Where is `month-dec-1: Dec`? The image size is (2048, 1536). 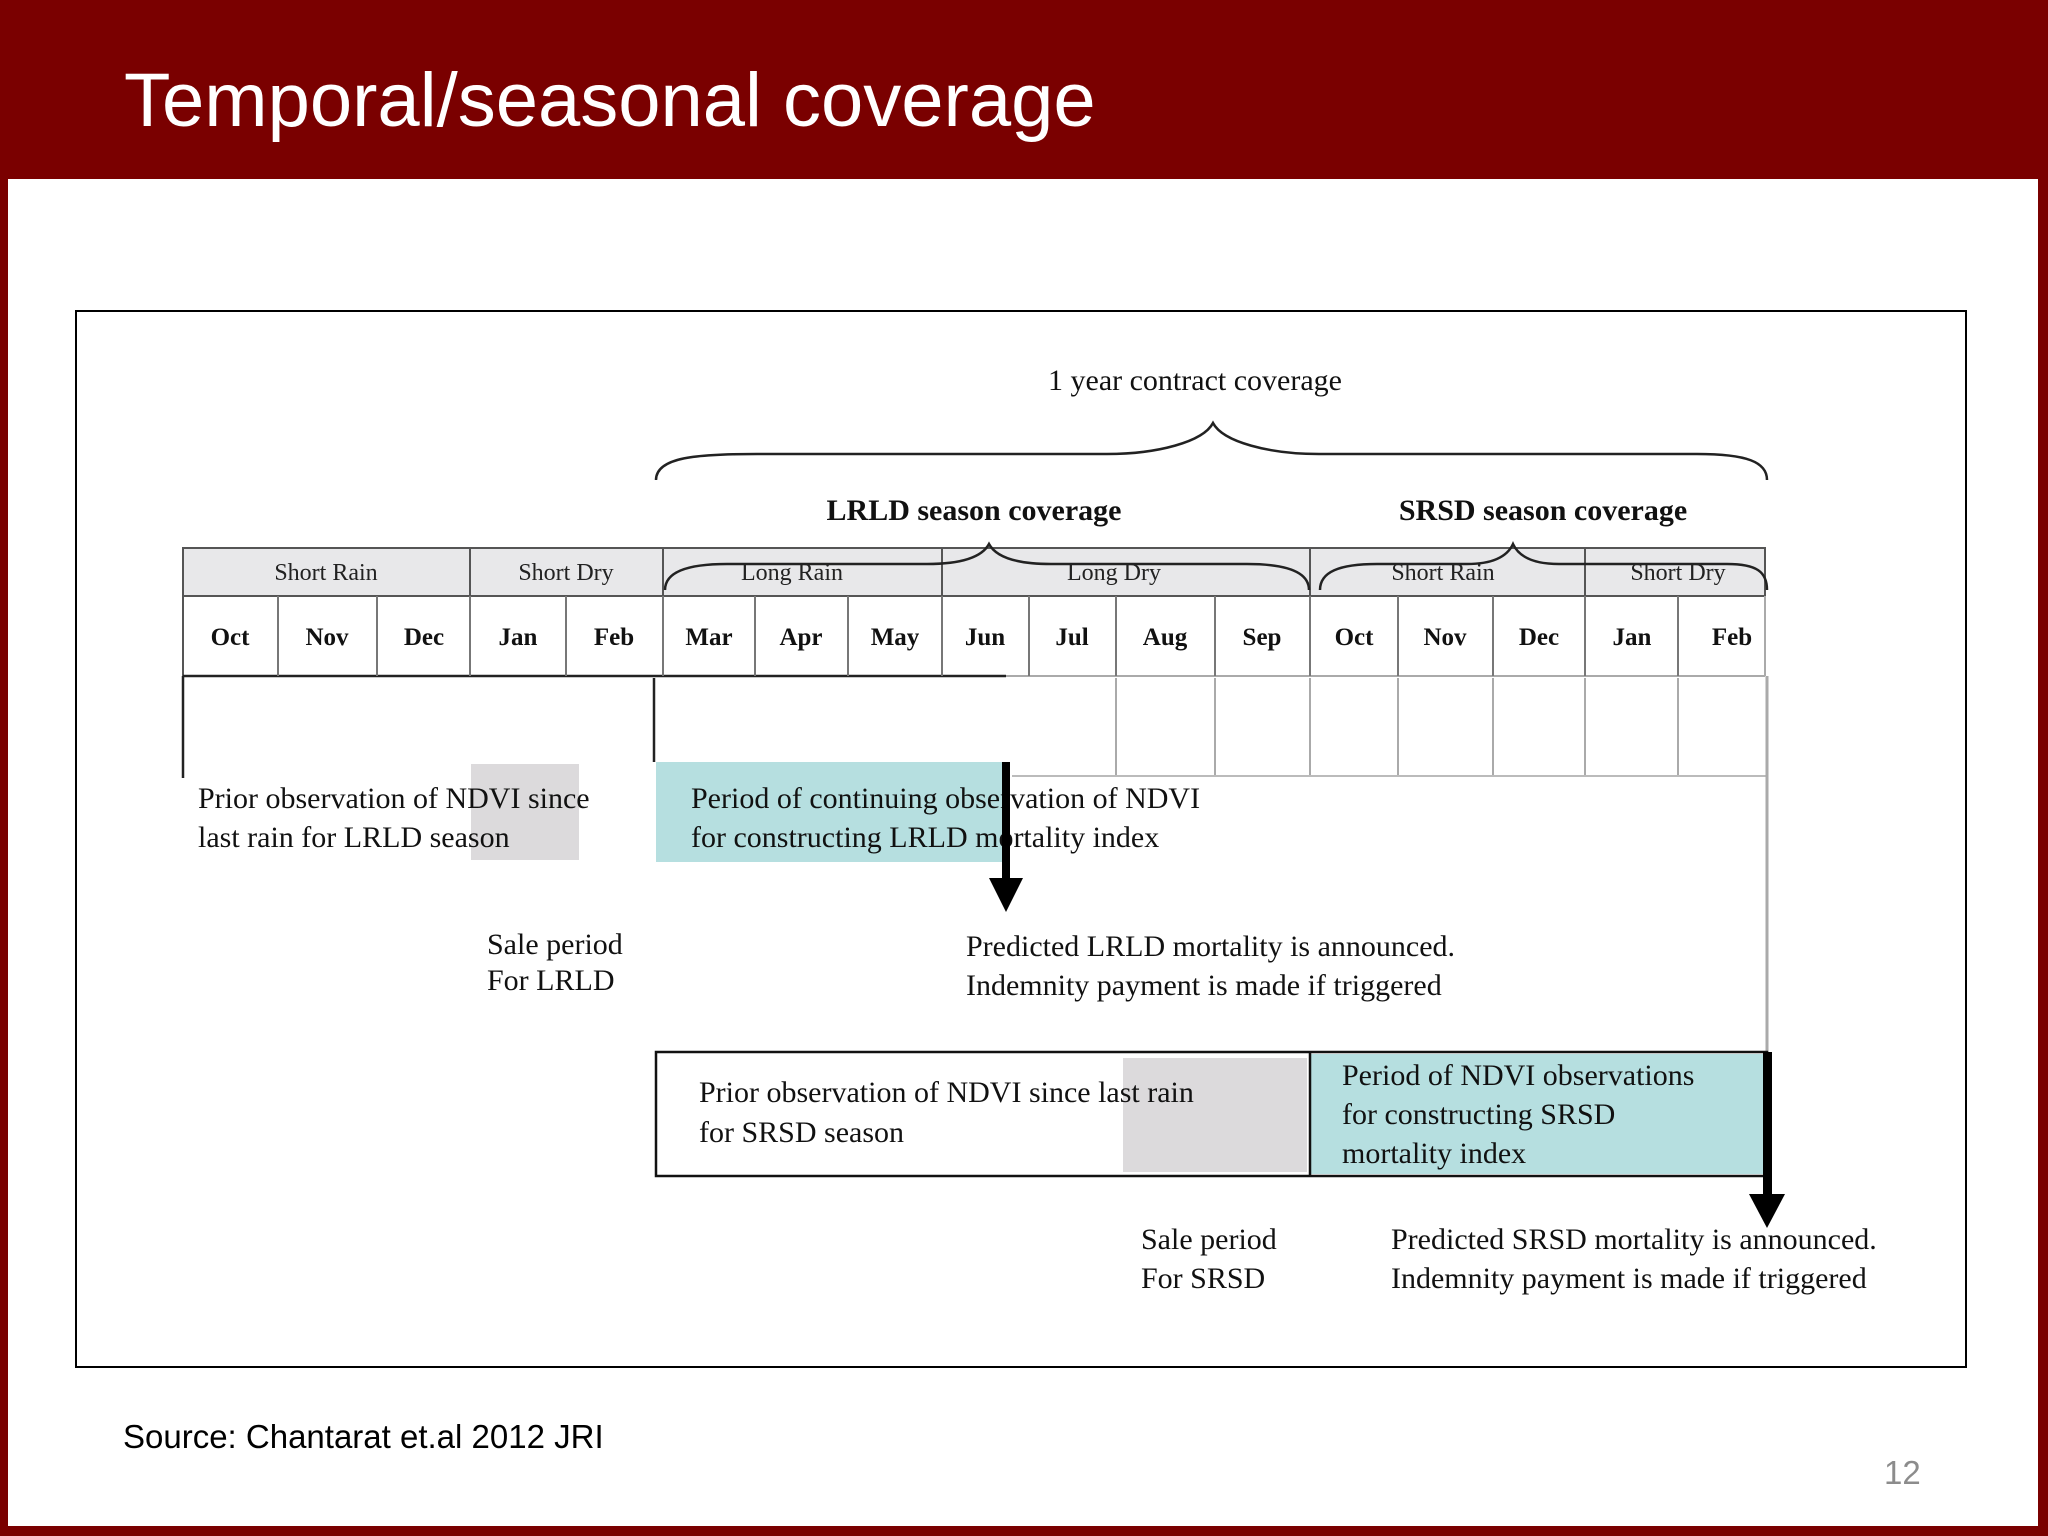 month-dec-1: Dec is located at coordinates (424, 637).